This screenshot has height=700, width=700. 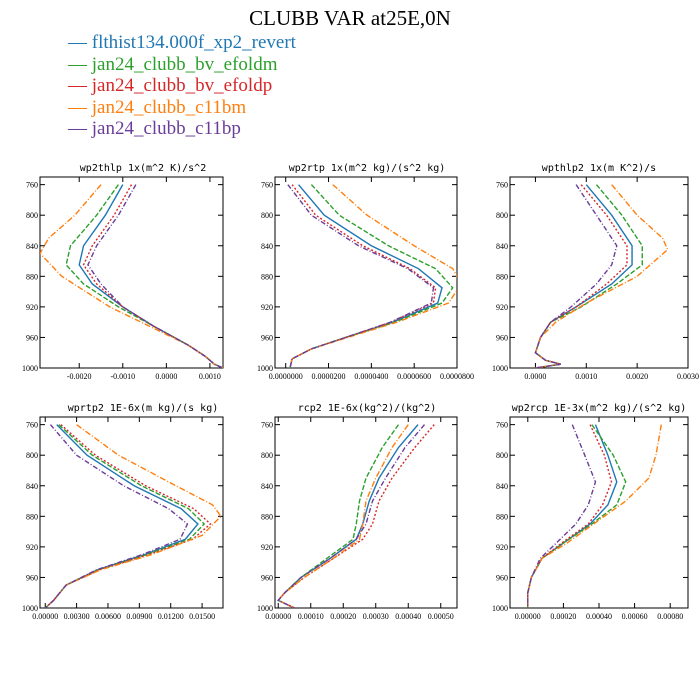 I want to click on x-tick-label: 0.0000200, so click(x=329, y=376).